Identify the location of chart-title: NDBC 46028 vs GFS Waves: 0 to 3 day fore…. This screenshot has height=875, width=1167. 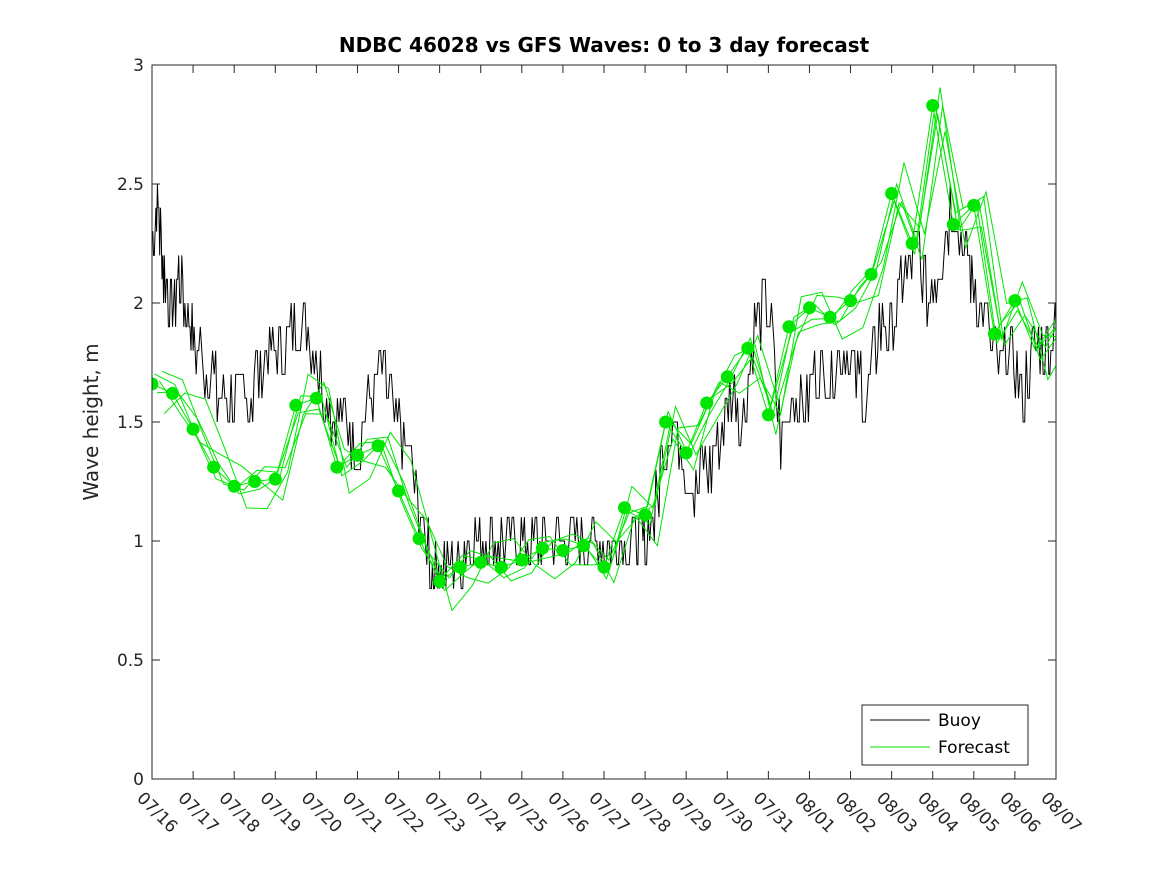
(604, 45).